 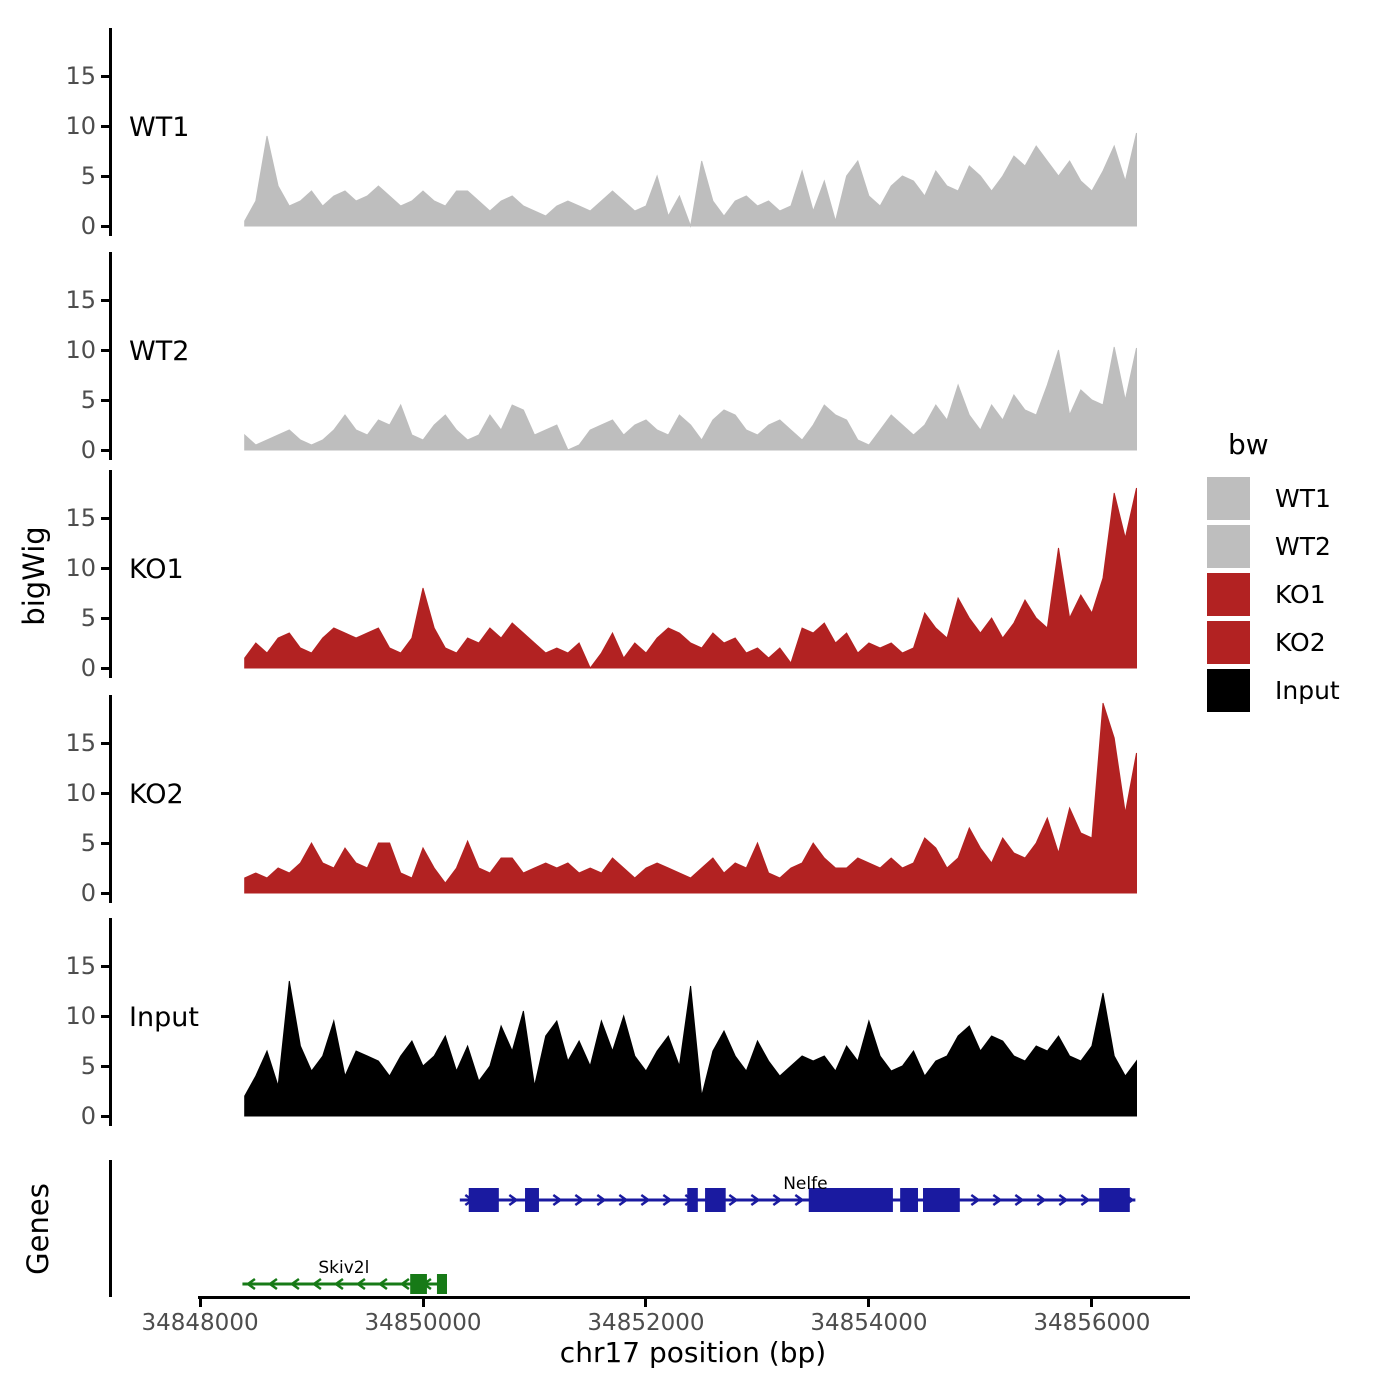 What do you see at coordinates (690, 1048) in the screenshot?
I see `coverage-area-input` at bounding box center [690, 1048].